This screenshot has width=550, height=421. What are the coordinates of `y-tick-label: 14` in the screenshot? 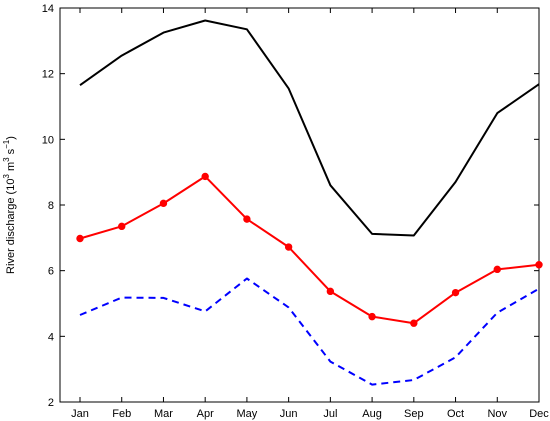 It's located at (48, 9).